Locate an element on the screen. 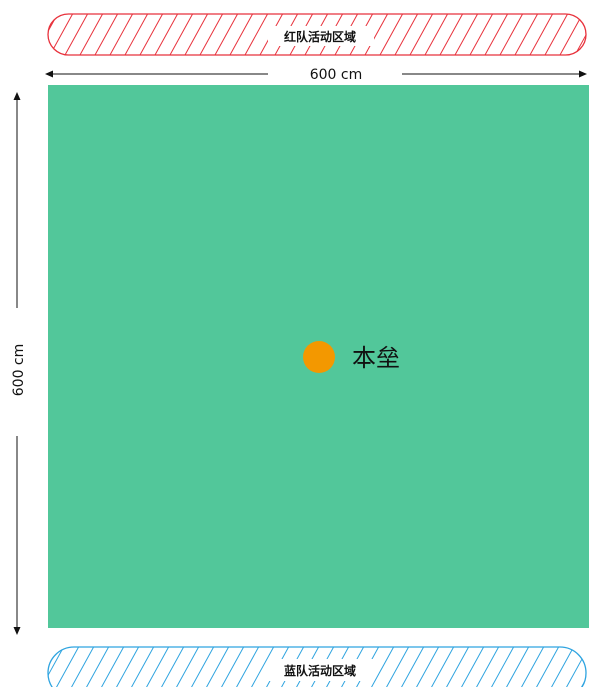 The image size is (589, 687). height-dimension-label: 600 cm is located at coordinates (19, 370).